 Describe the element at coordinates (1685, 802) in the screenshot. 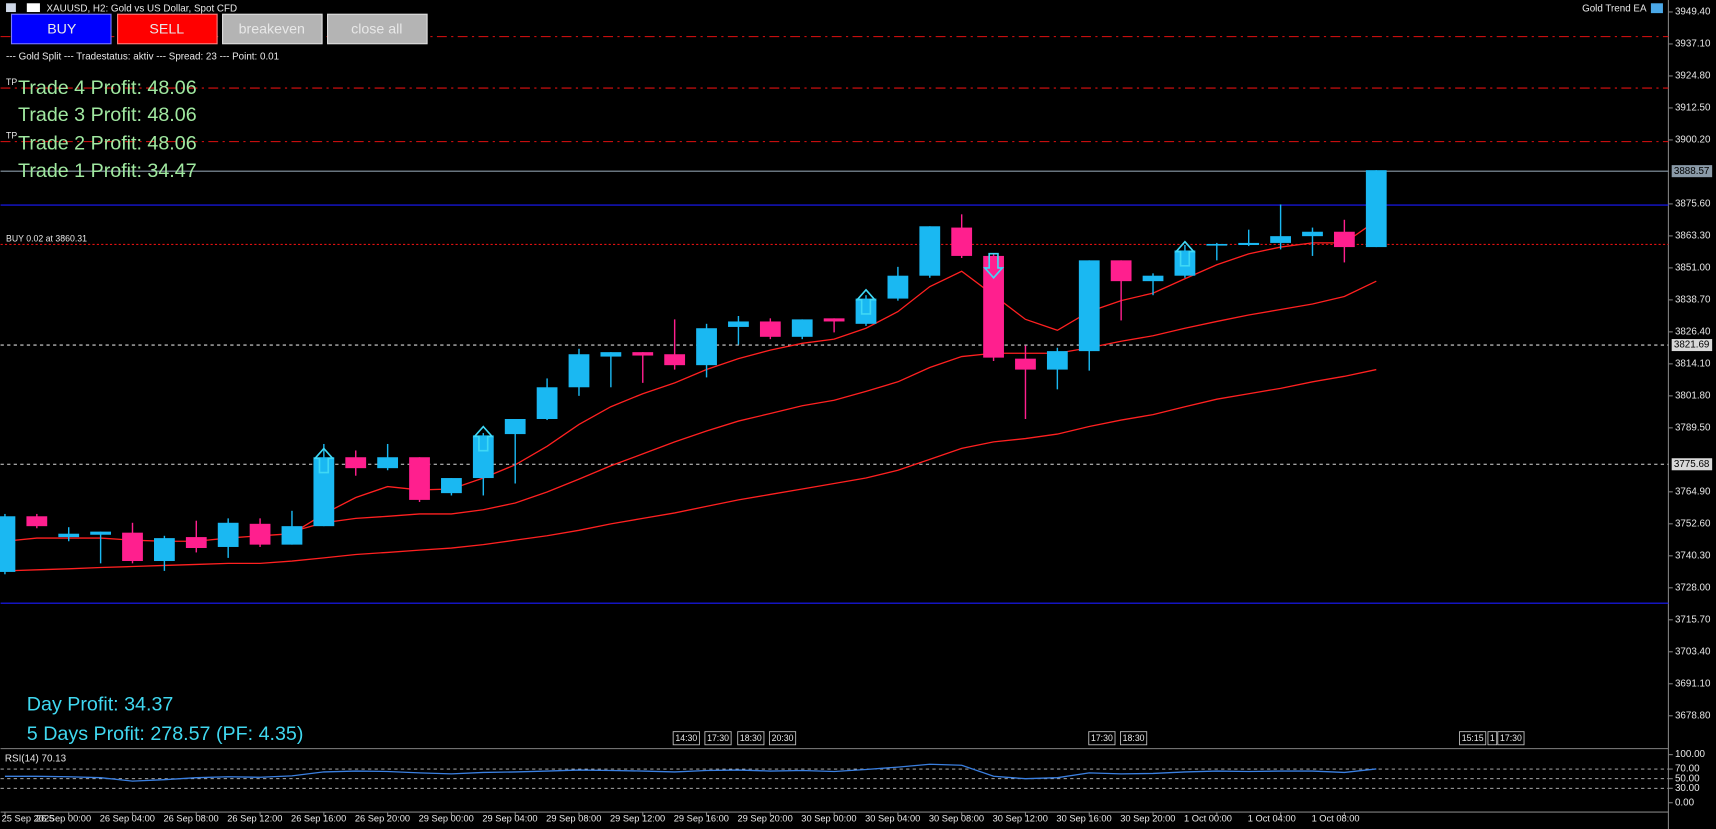

I see `rsi-tick-label: 0.00` at that location.